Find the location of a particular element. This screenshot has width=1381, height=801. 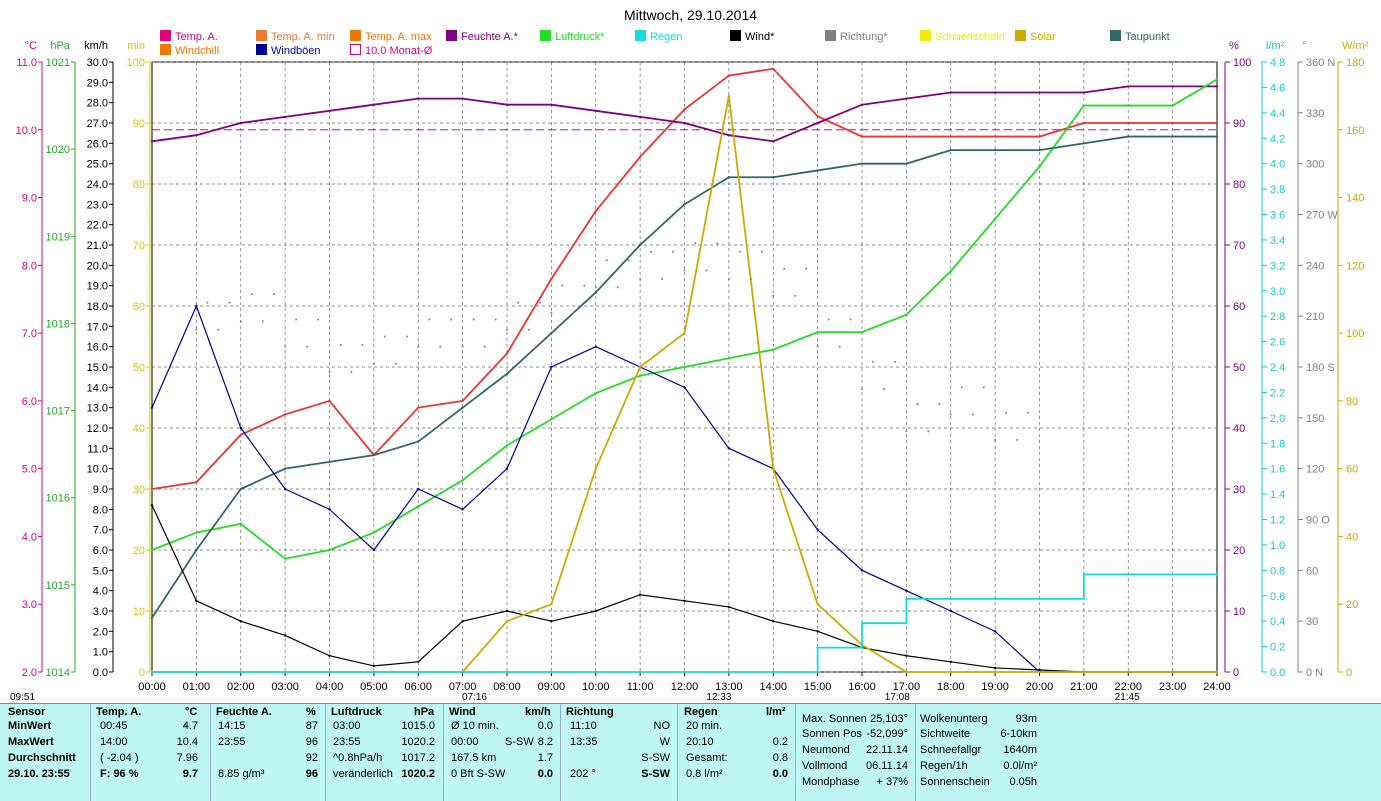

axis-min-unit: min is located at coordinates (136, 46).